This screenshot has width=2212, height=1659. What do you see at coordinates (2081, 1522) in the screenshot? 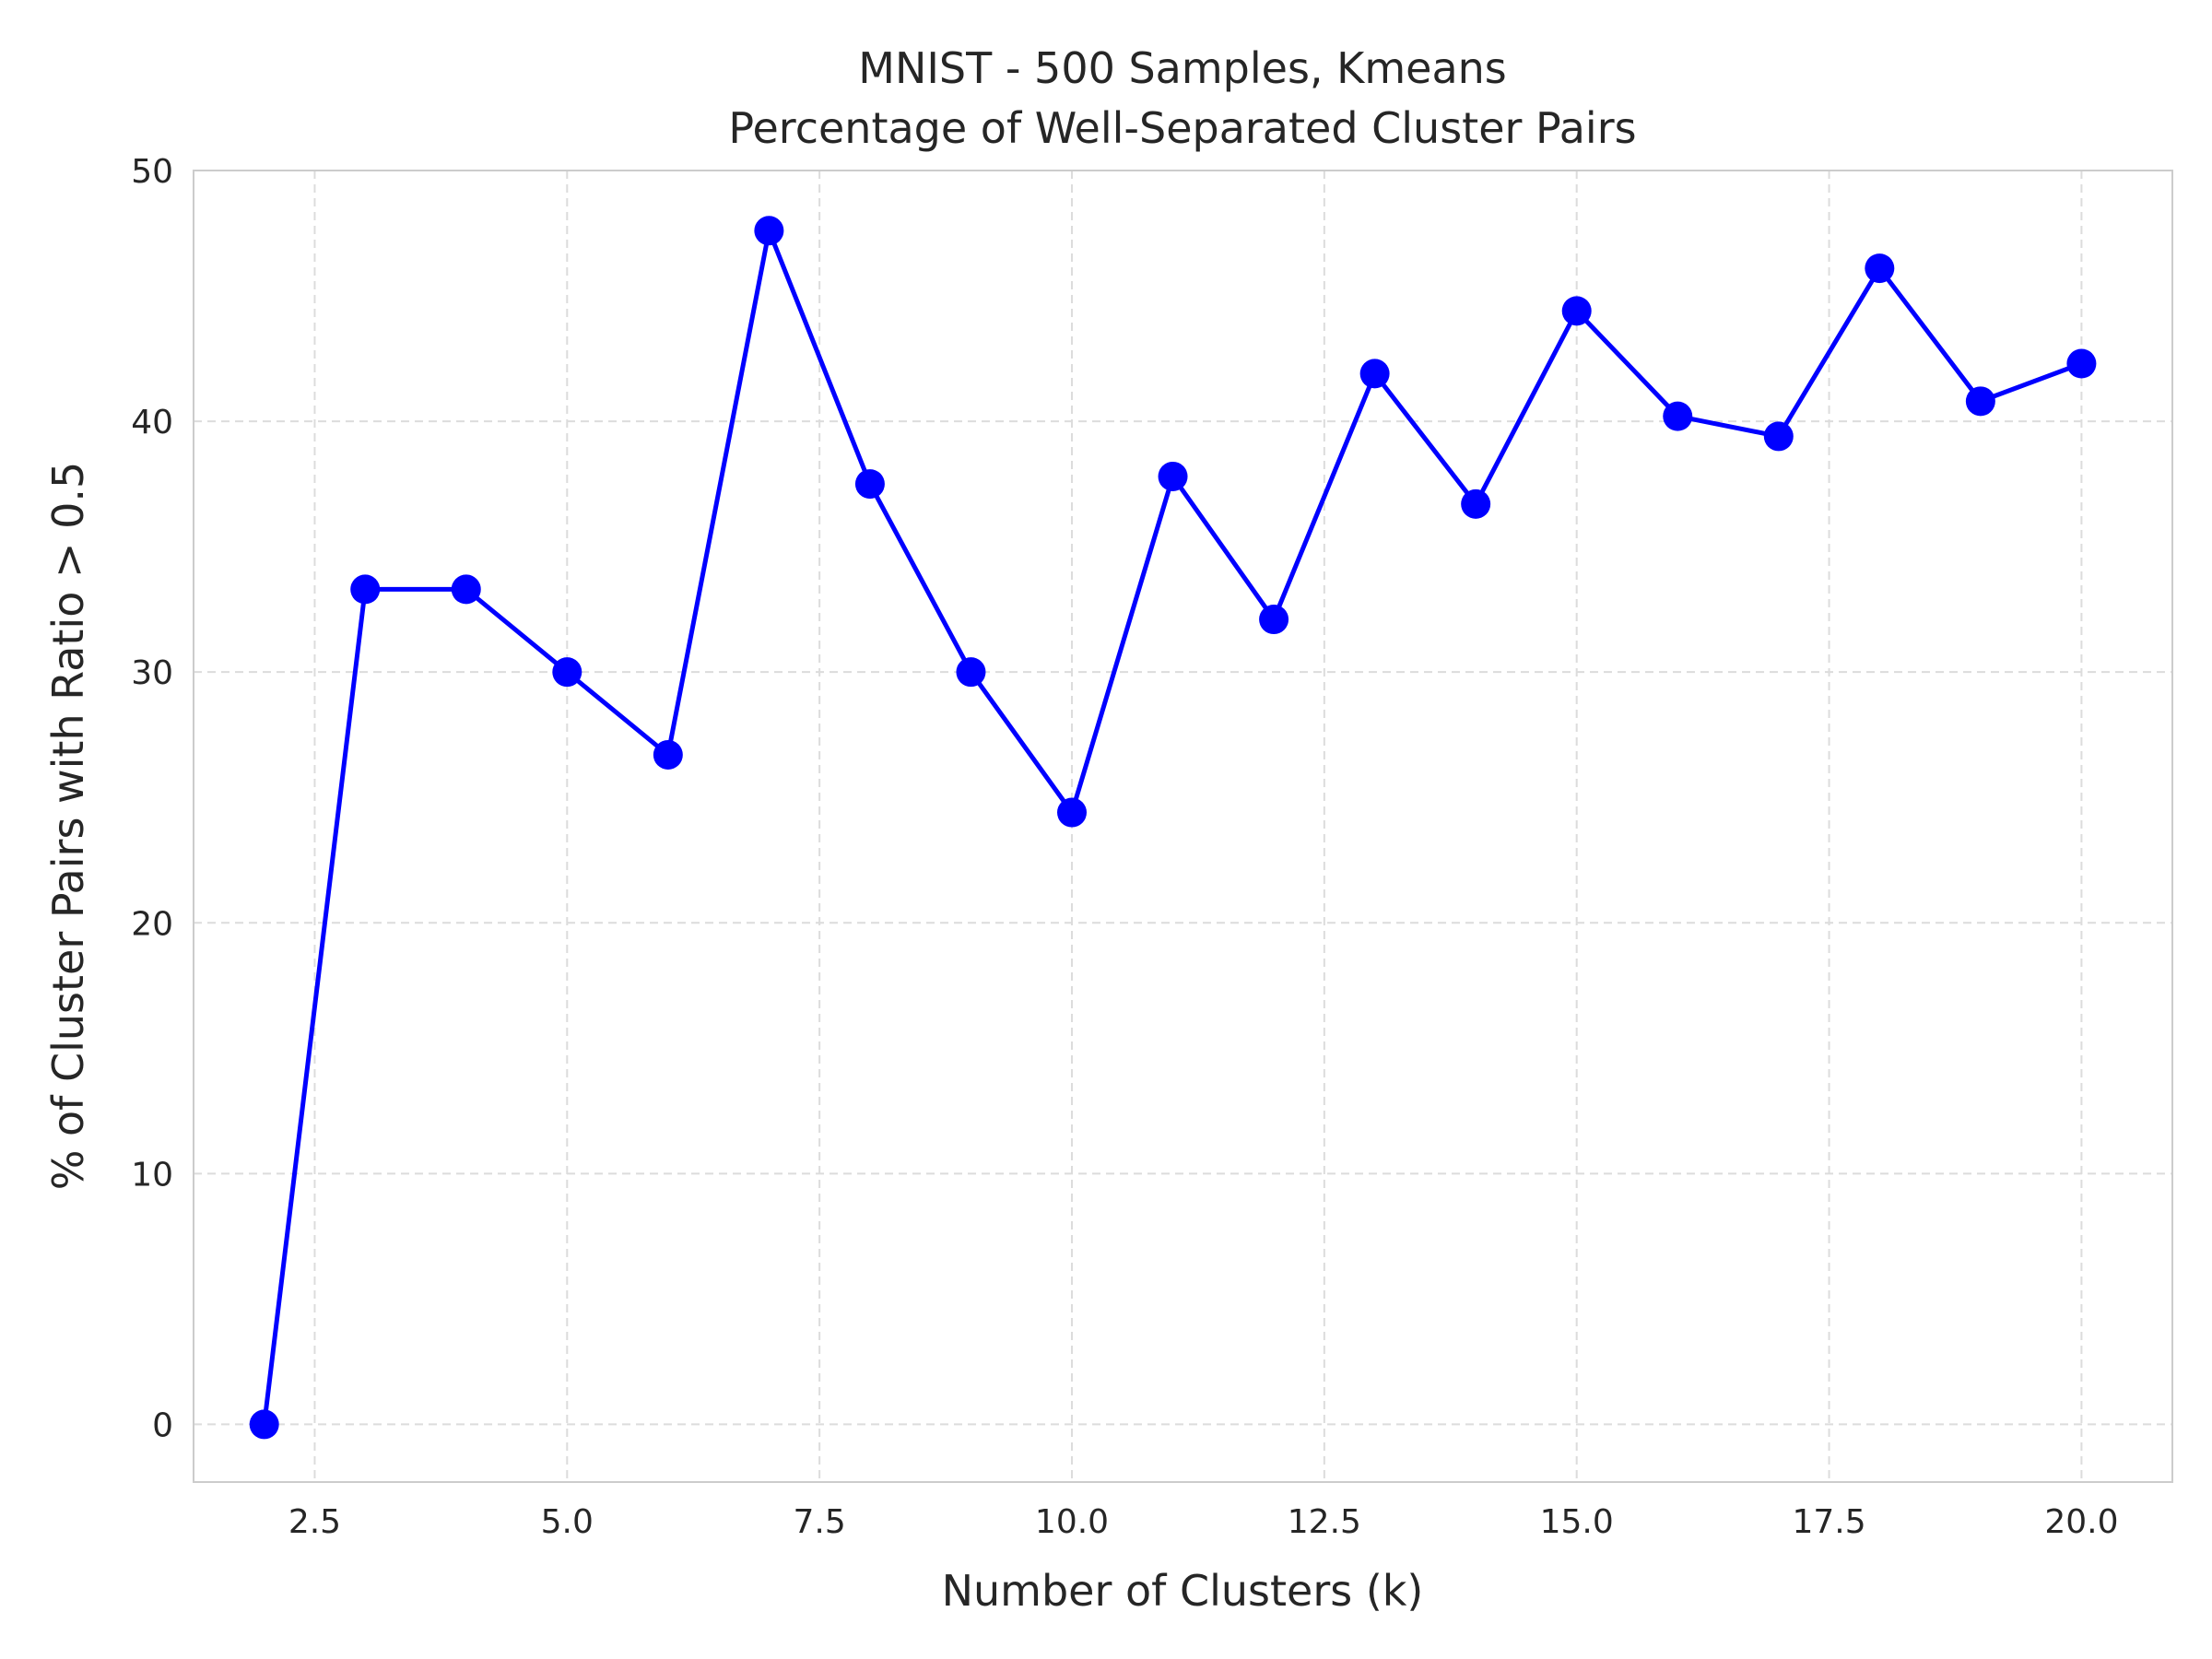
I see `x-tick-label: 20.0` at bounding box center [2081, 1522].